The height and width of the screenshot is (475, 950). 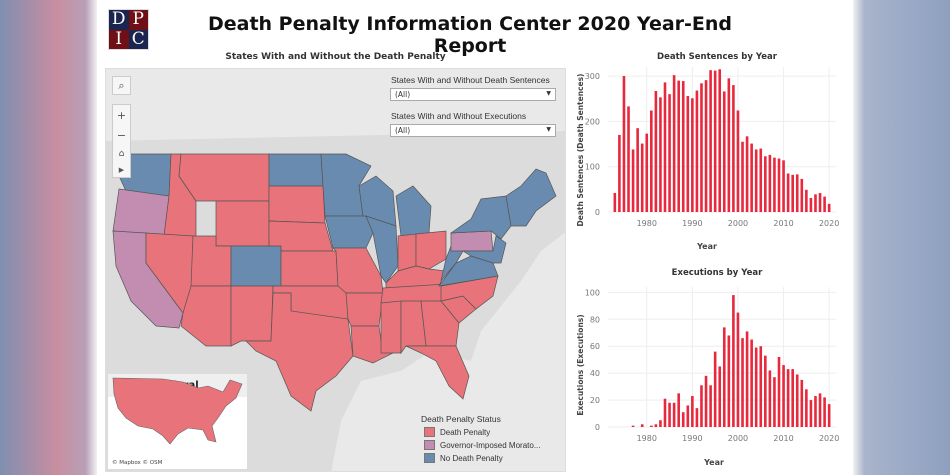 I want to click on bar-2007, so click(x=770, y=183).